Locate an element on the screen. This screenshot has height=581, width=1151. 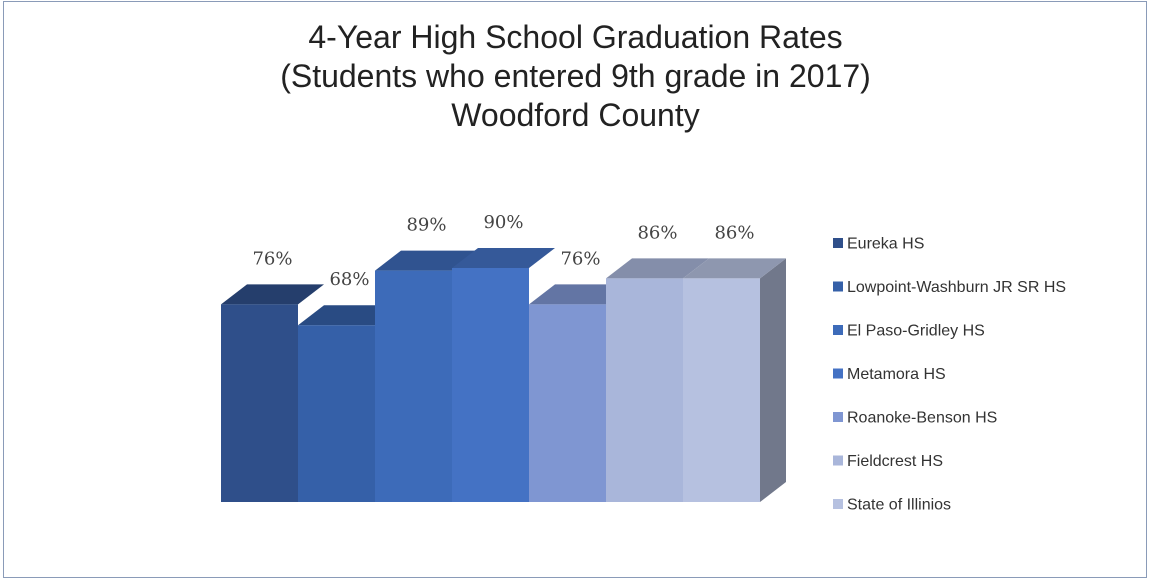
legend-label: Metamora HS is located at coordinates (896, 374).